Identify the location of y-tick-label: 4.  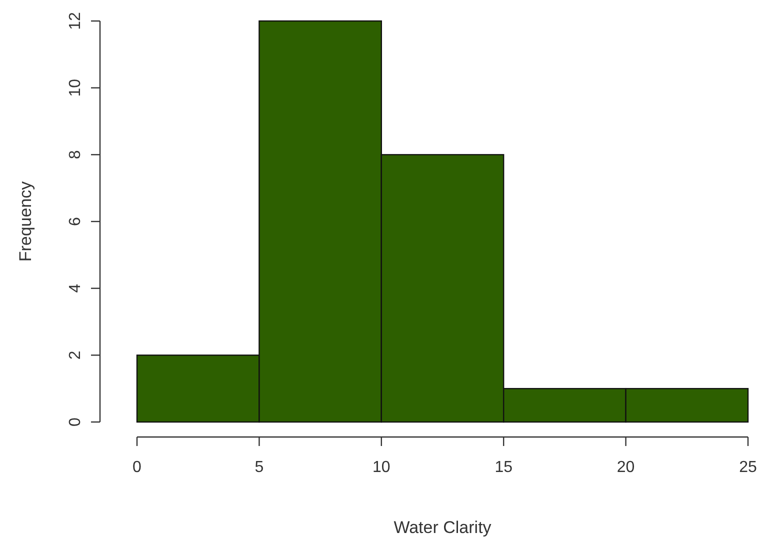
(75, 288).